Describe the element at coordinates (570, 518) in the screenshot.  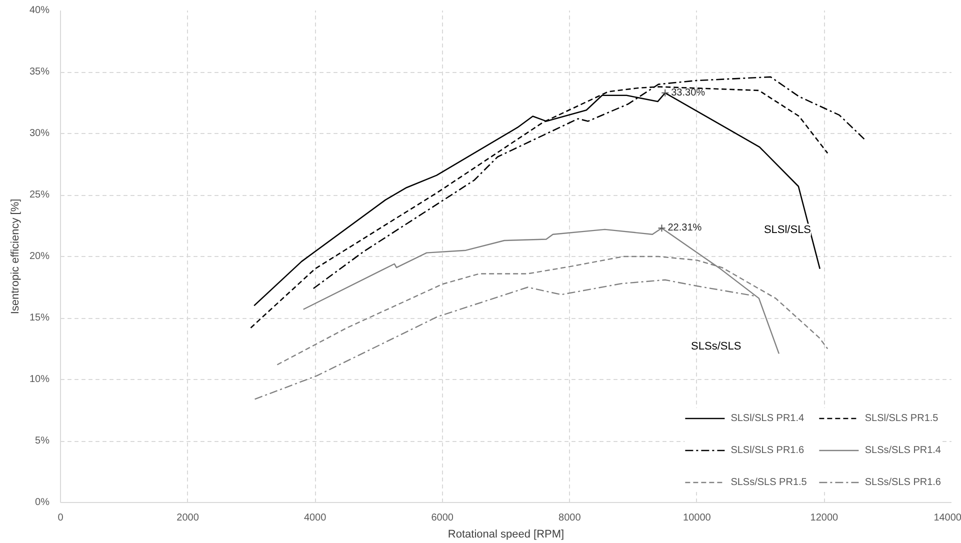
I see `x-tick-label: 8000` at that location.